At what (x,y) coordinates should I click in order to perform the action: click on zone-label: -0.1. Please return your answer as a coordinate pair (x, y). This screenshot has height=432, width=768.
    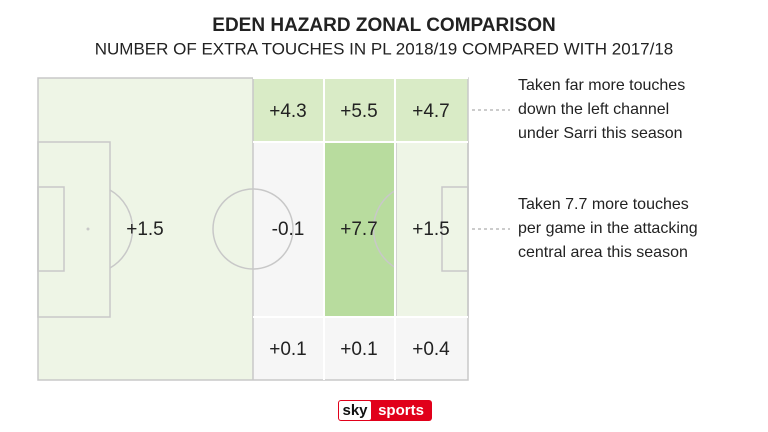
    Looking at the image, I should click on (288, 229).